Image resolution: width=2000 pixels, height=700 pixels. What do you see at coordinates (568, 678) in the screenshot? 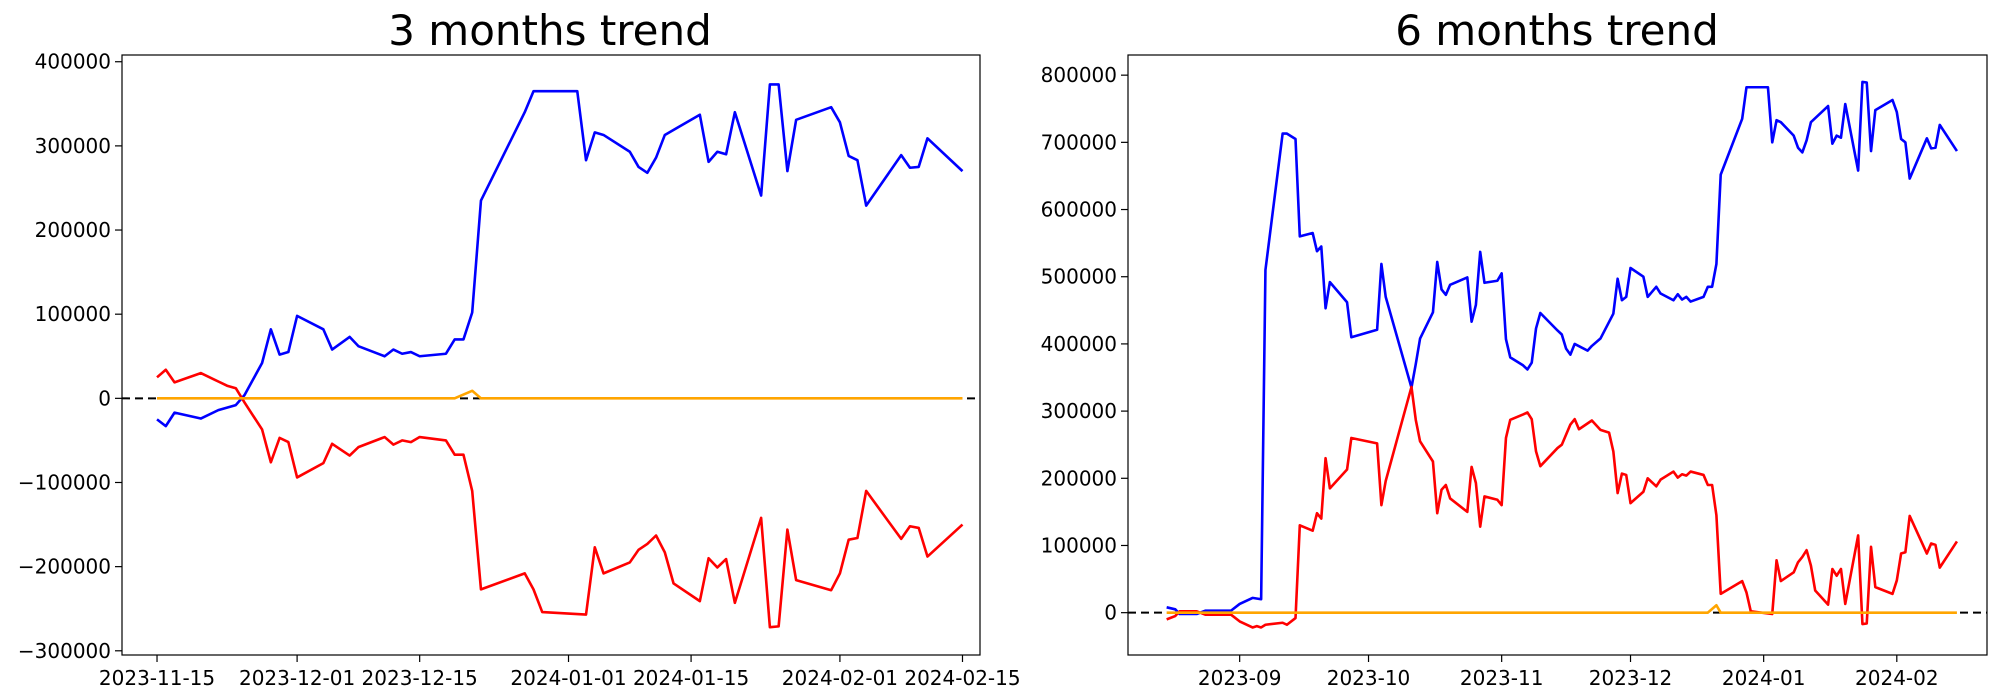
I see `x-tick-label: 2024-01-01` at bounding box center [568, 678].